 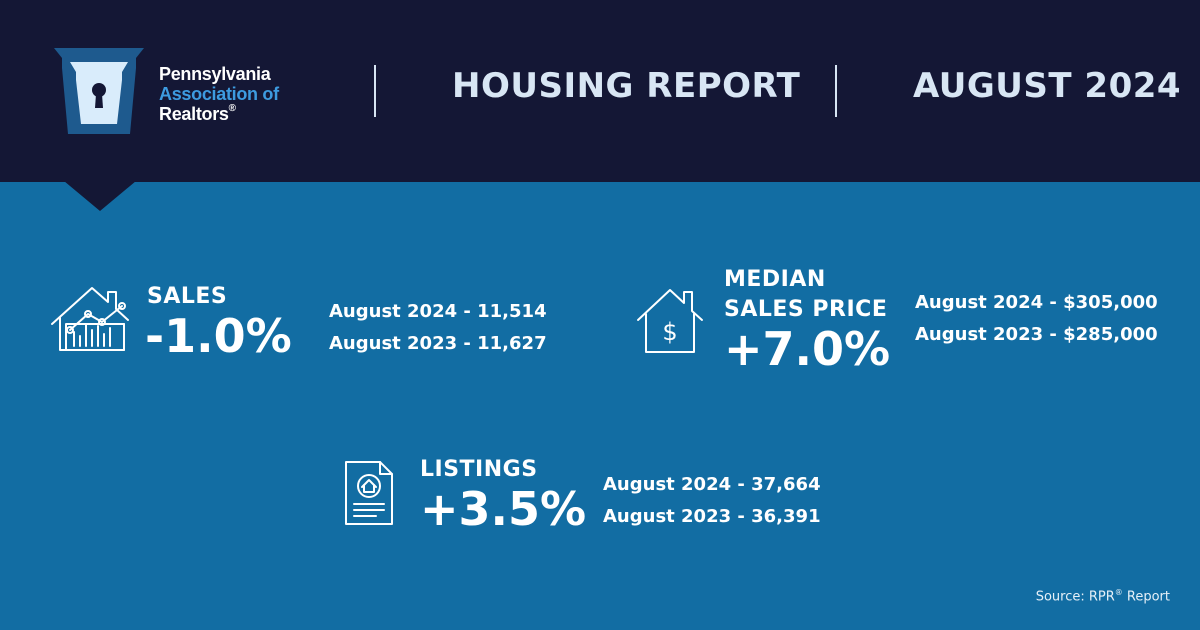 What do you see at coordinates (479, 469) in the screenshot?
I see `listings-label: LISTINGS` at bounding box center [479, 469].